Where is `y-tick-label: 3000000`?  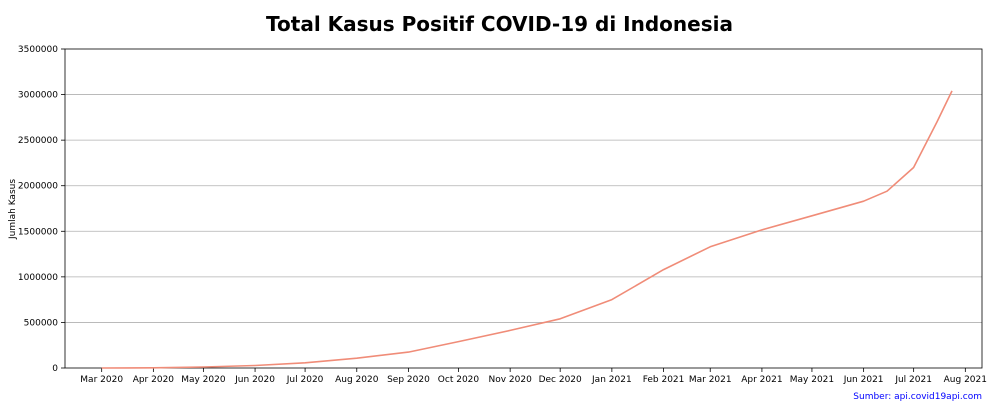 y-tick-label: 3000000 is located at coordinates (38, 96).